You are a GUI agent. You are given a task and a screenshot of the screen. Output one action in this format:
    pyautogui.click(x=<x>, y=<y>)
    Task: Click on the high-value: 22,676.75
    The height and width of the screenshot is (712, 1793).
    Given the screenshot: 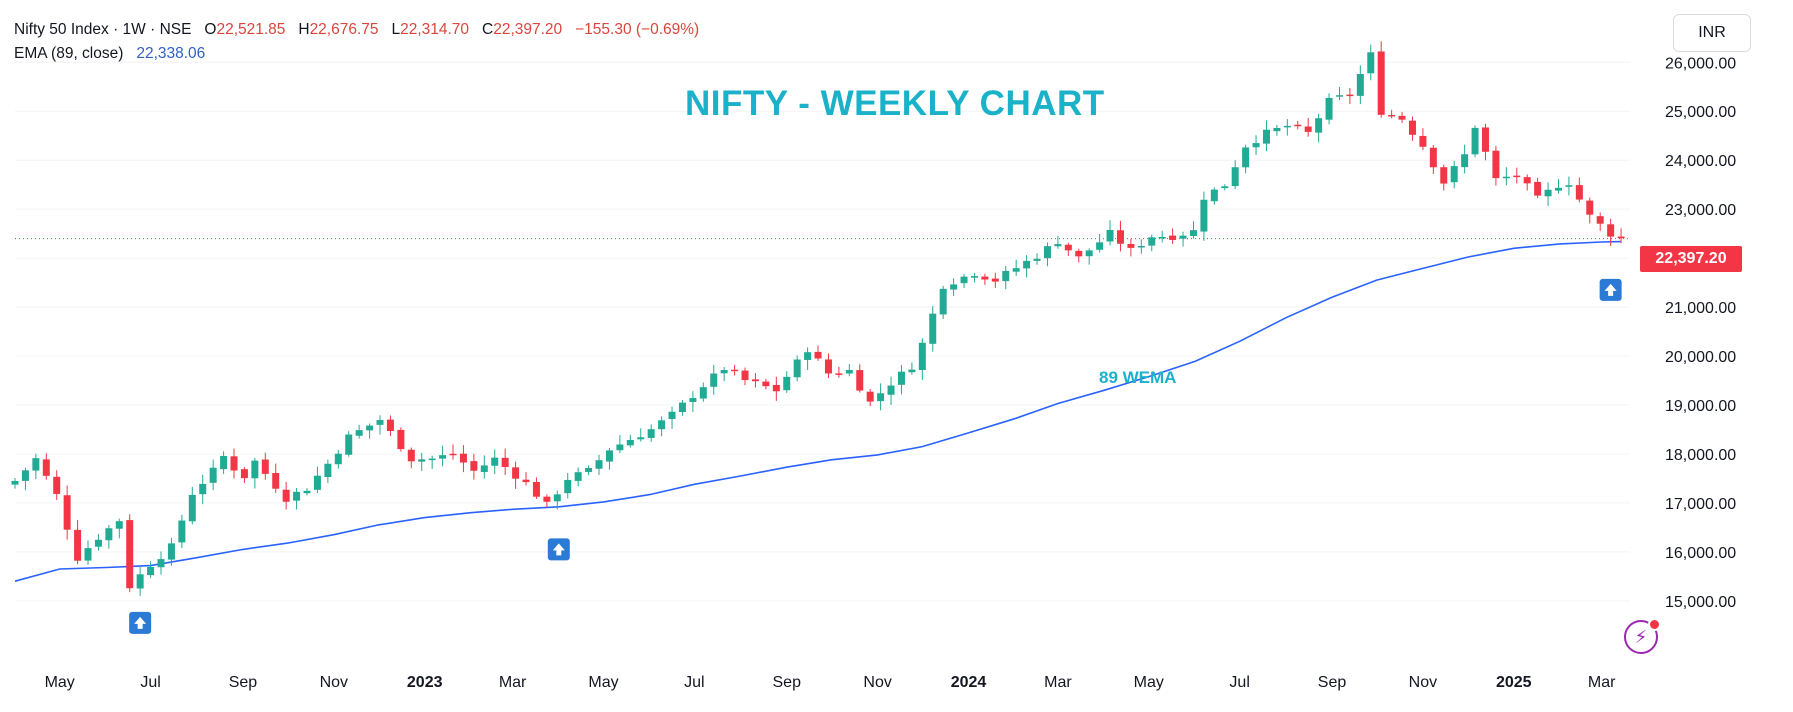 What is the action you would take?
    pyautogui.click(x=344, y=29)
    